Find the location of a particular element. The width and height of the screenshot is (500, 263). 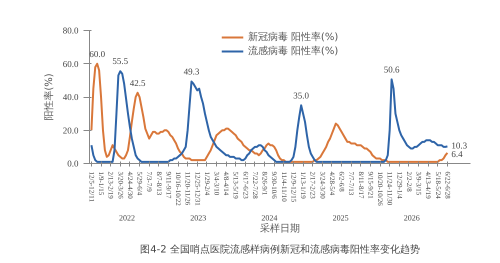

data-label: 35.0 is located at coordinates (301, 95).